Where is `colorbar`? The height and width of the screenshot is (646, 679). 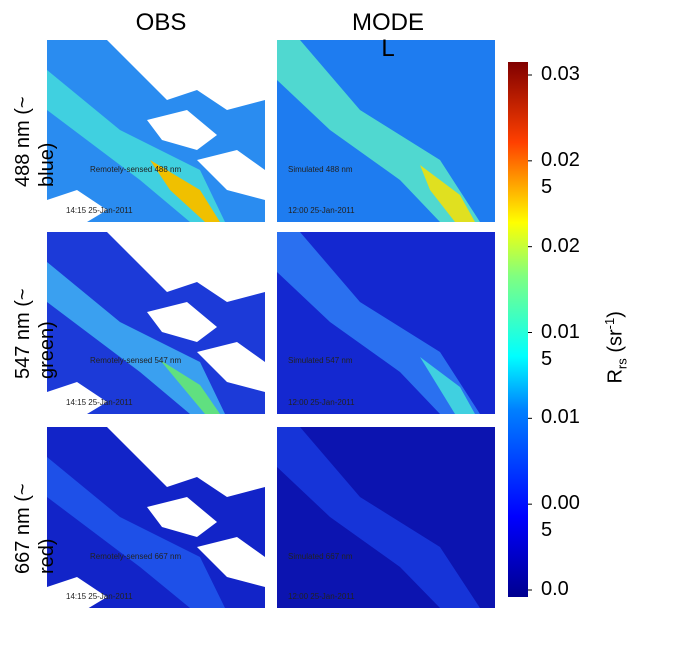 colorbar is located at coordinates (518, 329).